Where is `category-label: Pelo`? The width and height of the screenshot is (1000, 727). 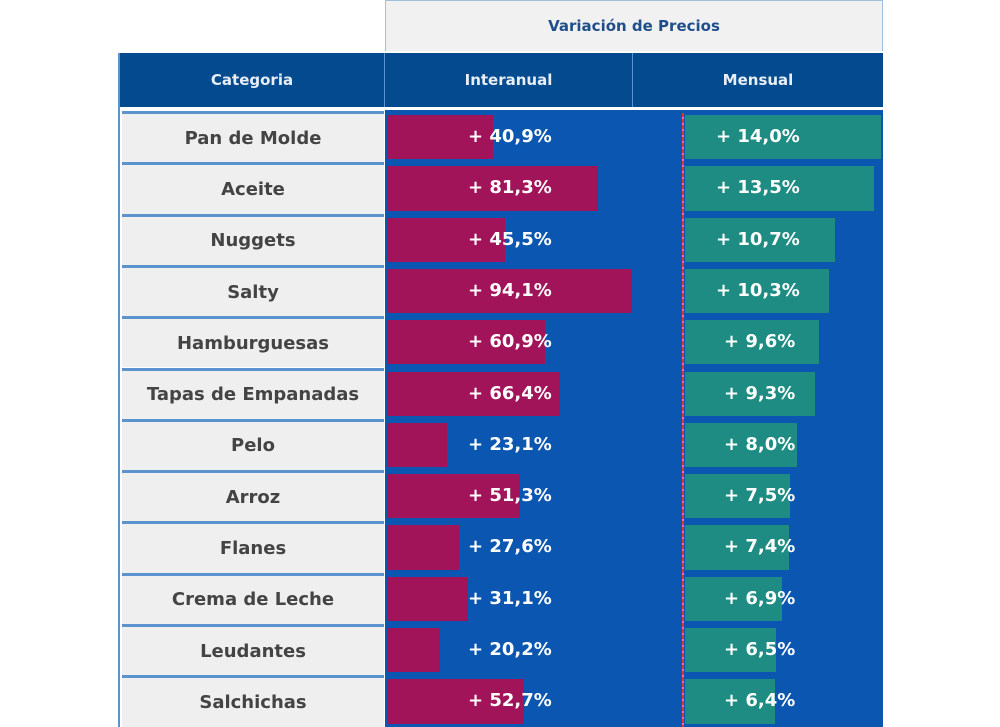
category-label: Pelo is located at coordinates (253, 444).